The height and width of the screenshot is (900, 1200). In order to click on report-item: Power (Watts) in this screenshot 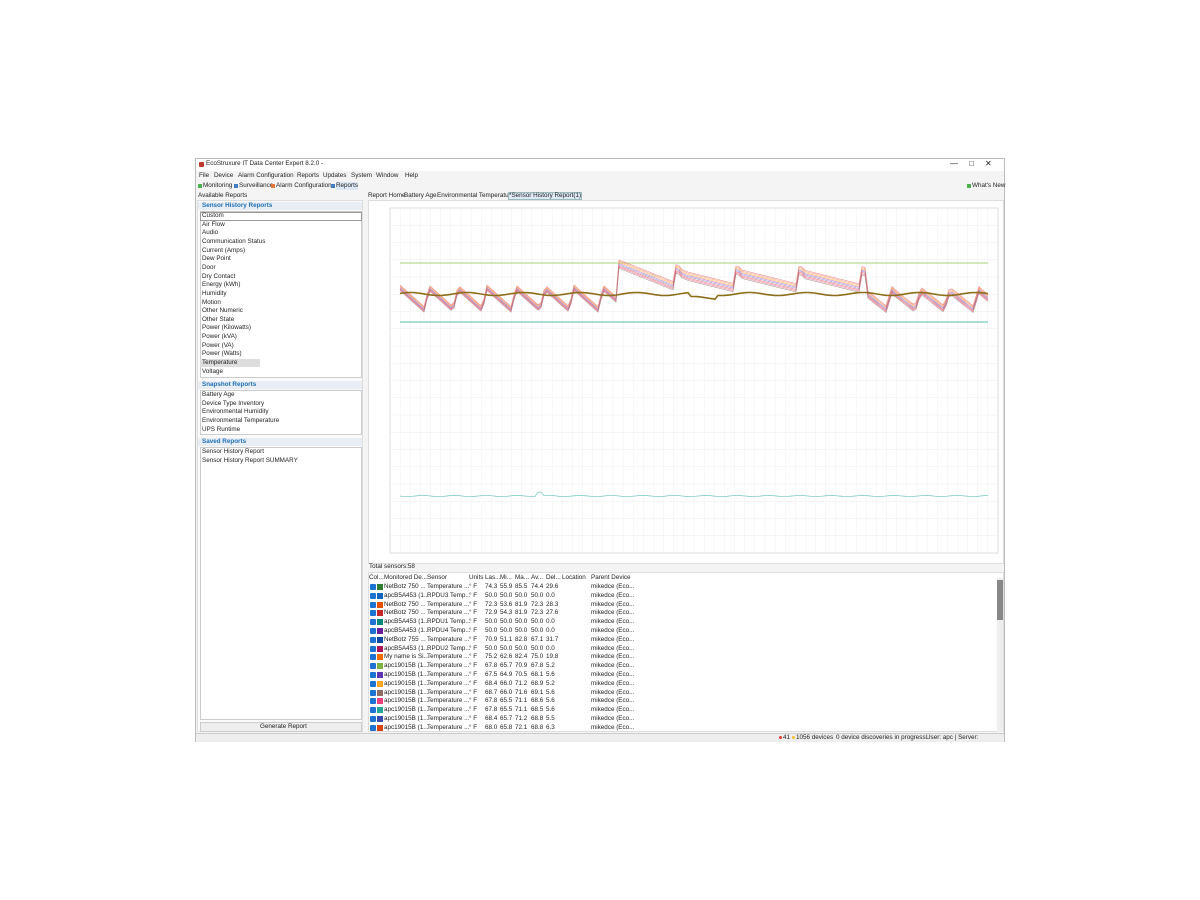, I will do `click(222, 354)`.